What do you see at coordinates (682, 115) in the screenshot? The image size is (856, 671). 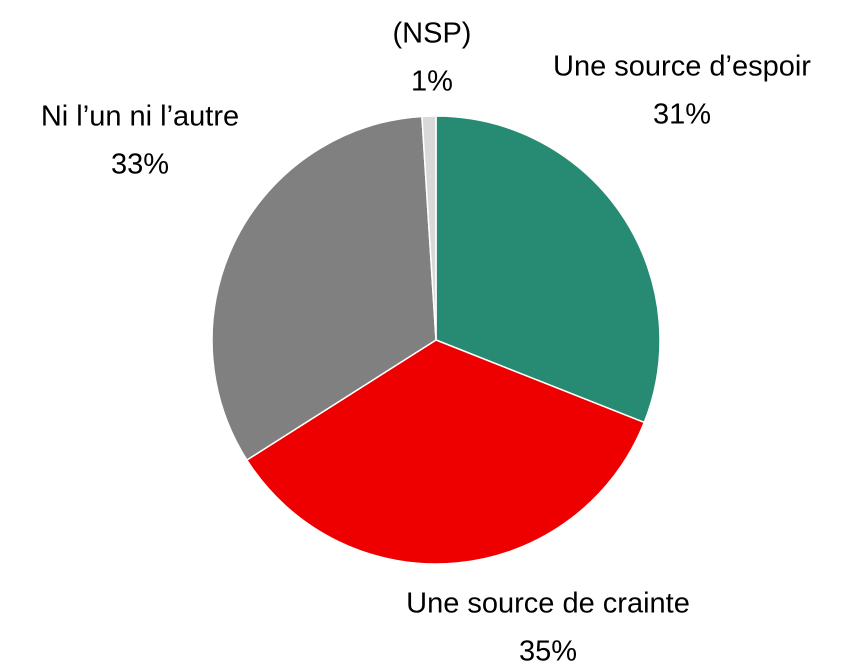 I see `slice-value: 31%` at bounding box center [682, 115].